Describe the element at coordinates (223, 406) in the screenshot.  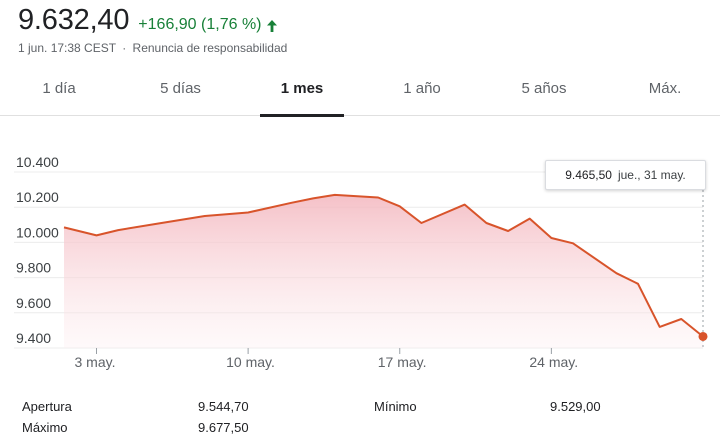
I see `open-value: 9.544,70` at that location.